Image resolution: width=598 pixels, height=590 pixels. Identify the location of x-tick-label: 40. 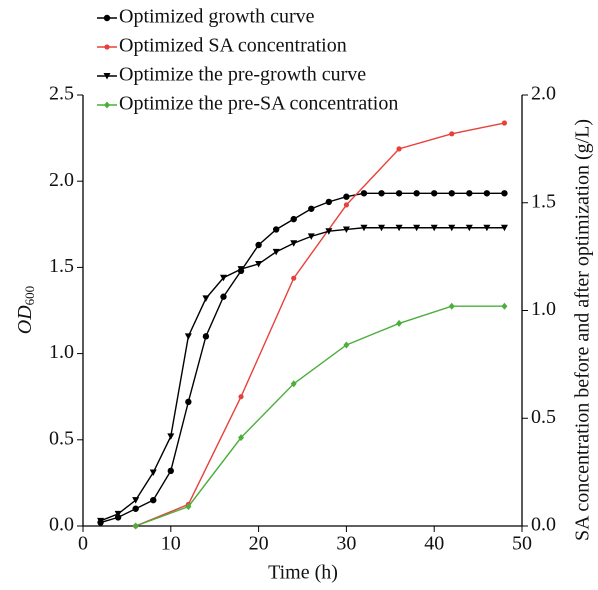
(434, 544).